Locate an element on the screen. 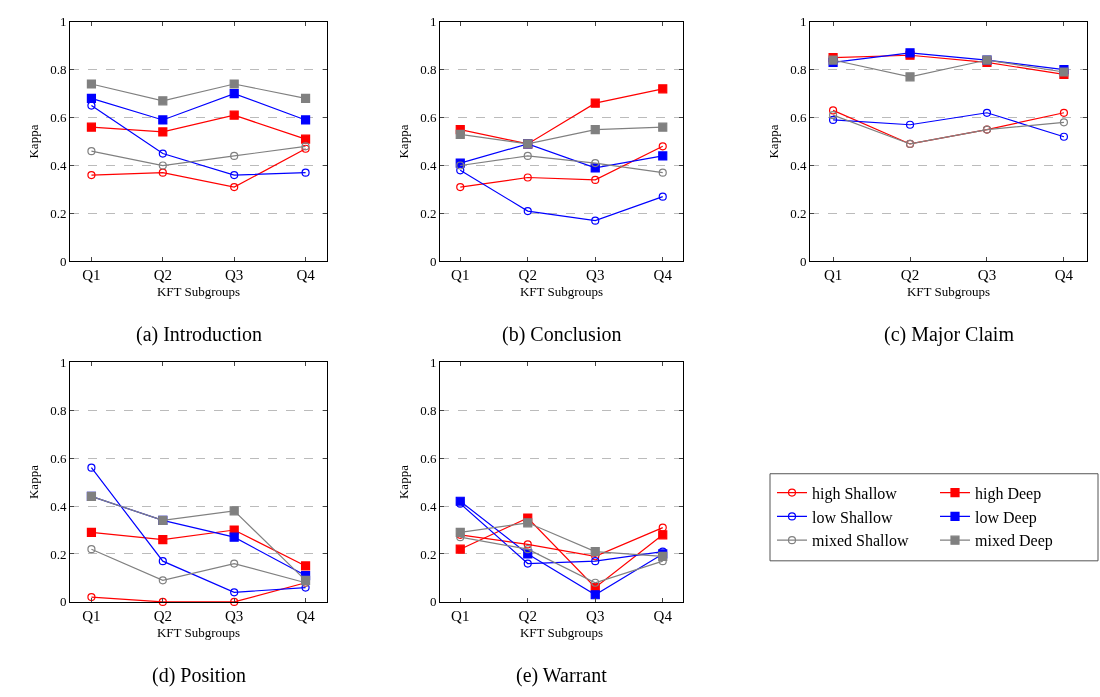 This screenshot has height=697, width=1100. text: (e) Warrant is located at coordinates (562, 675).